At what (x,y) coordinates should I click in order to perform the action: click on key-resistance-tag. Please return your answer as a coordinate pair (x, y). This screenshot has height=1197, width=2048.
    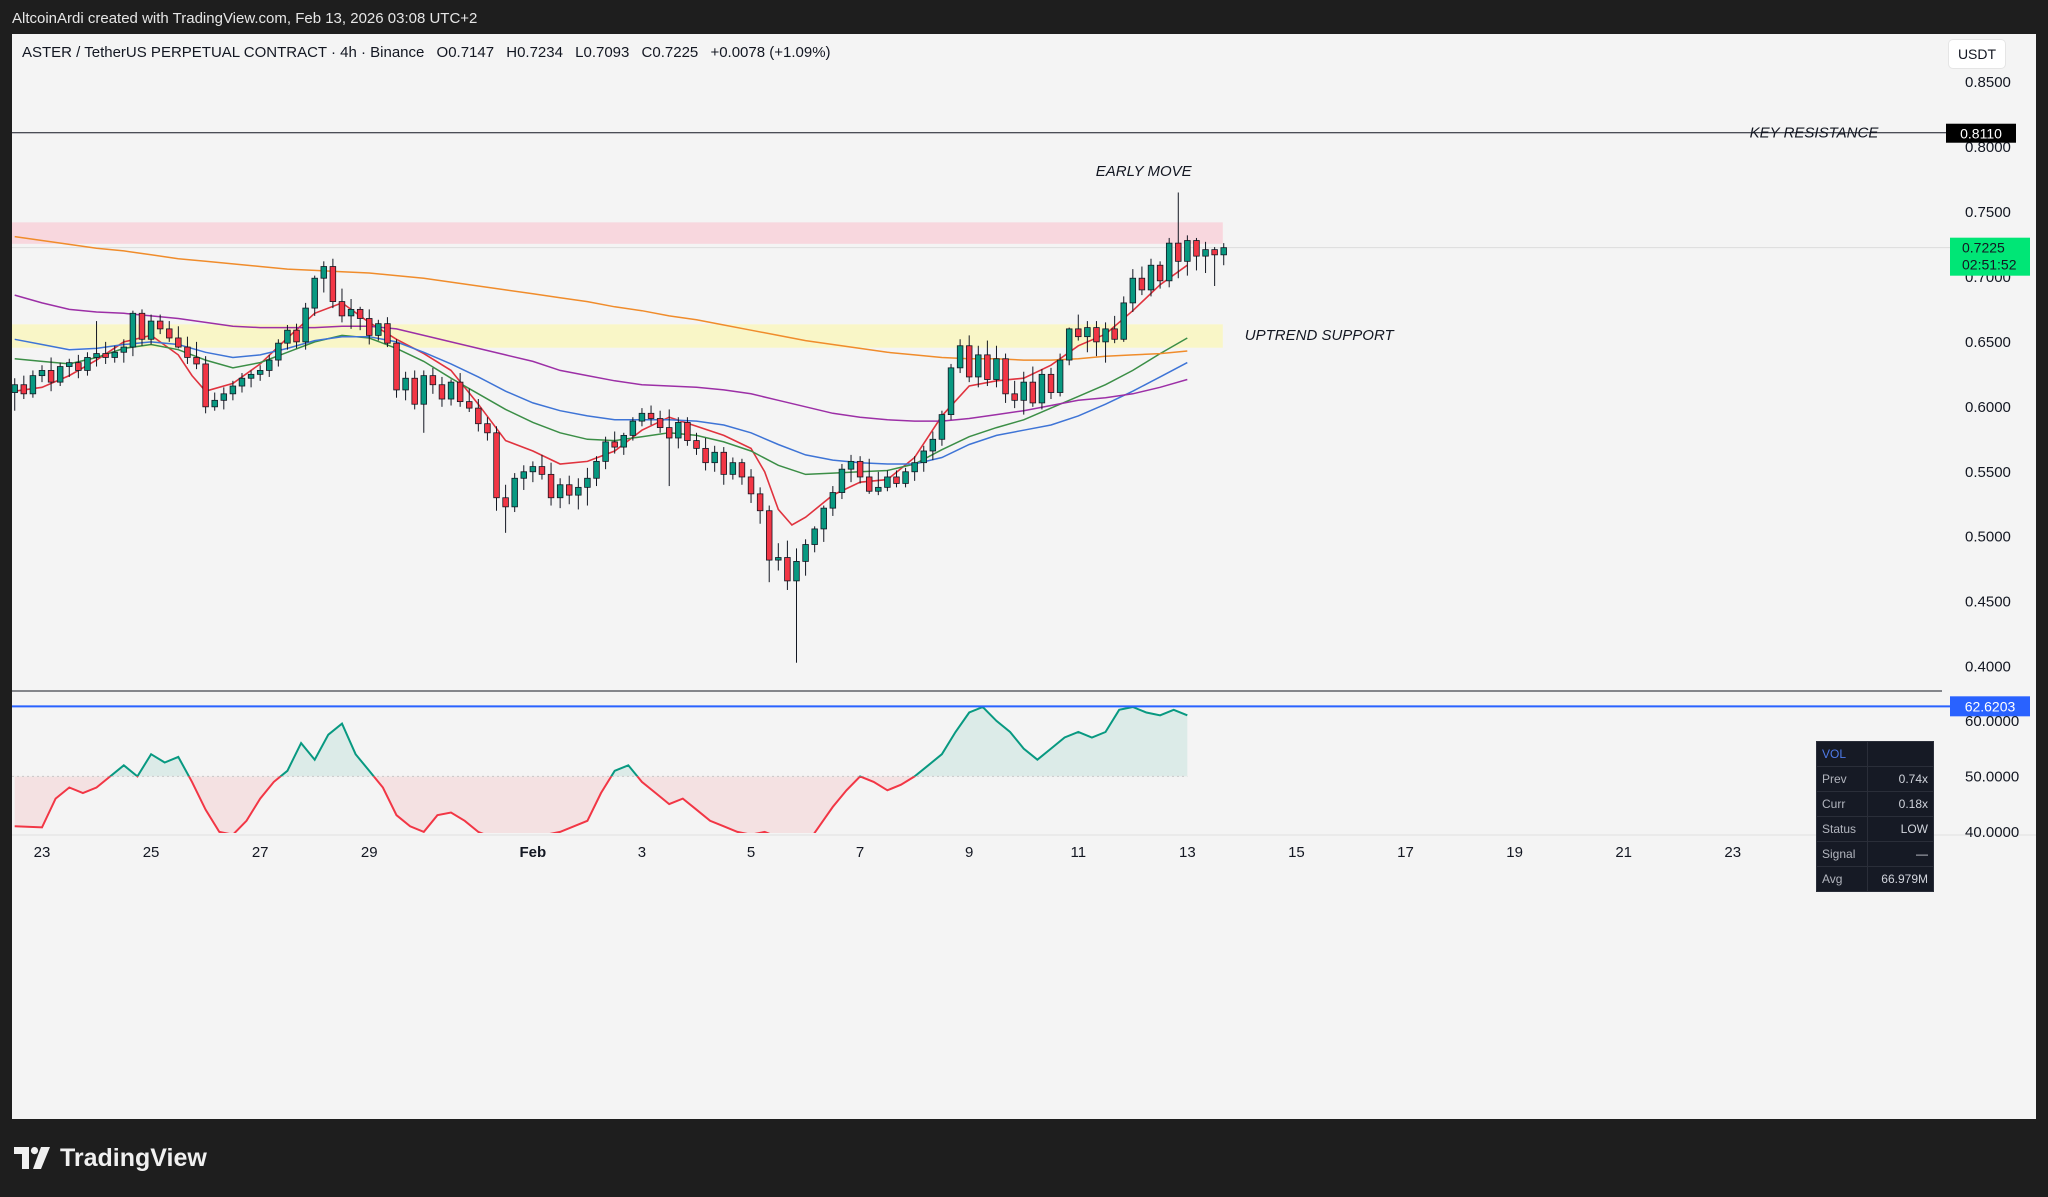
    Looking at the image, I should click on (1981, 133).